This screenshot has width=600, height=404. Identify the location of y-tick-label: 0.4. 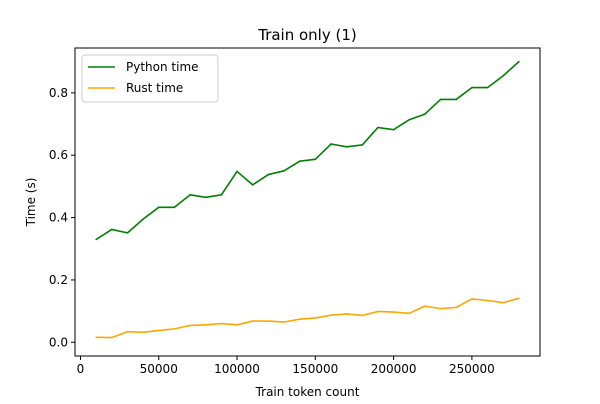
(58, 218).